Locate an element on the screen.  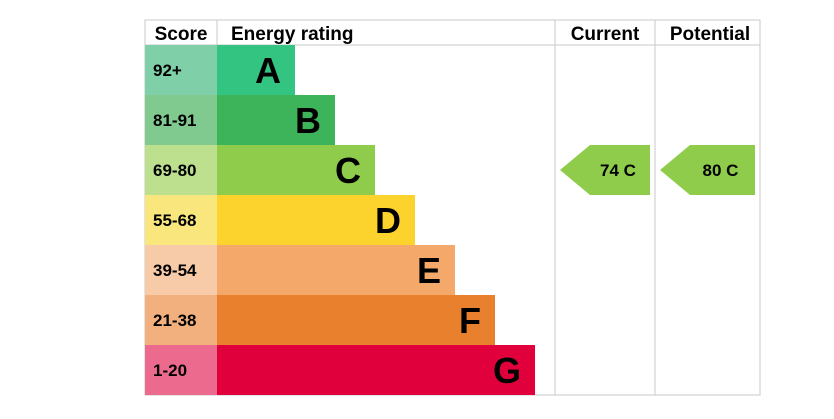
rating-letter: C is located at coordinates (348, 170).